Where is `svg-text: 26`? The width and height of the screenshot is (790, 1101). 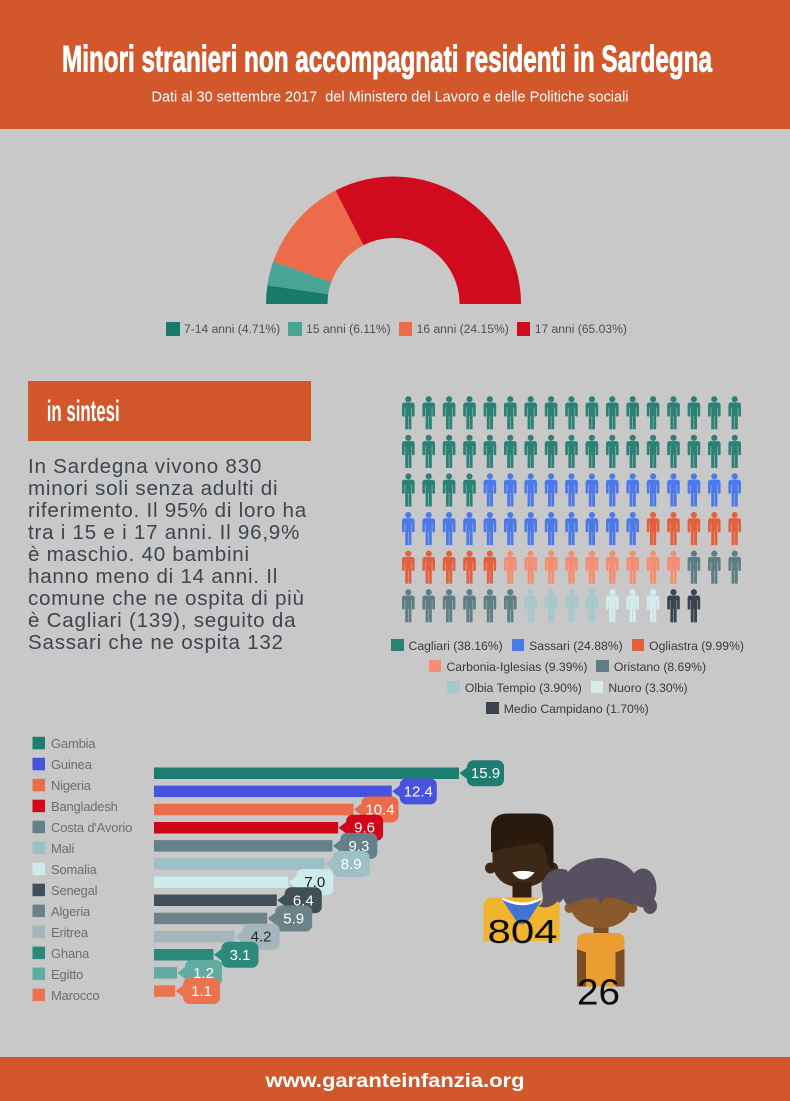 svg-text: 26 is located at coordinates (598, 992).